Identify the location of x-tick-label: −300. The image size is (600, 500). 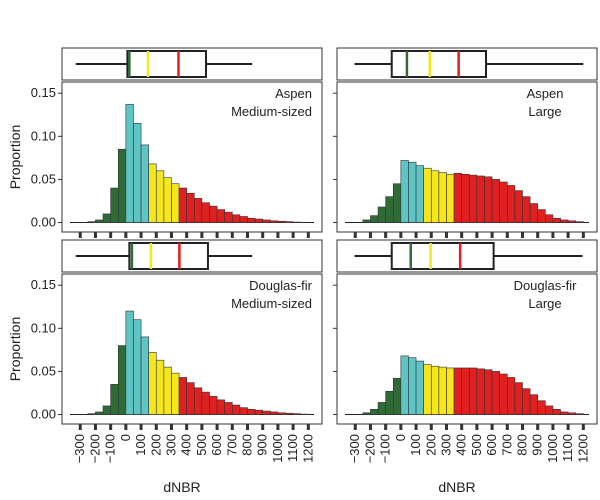
(79, 448).